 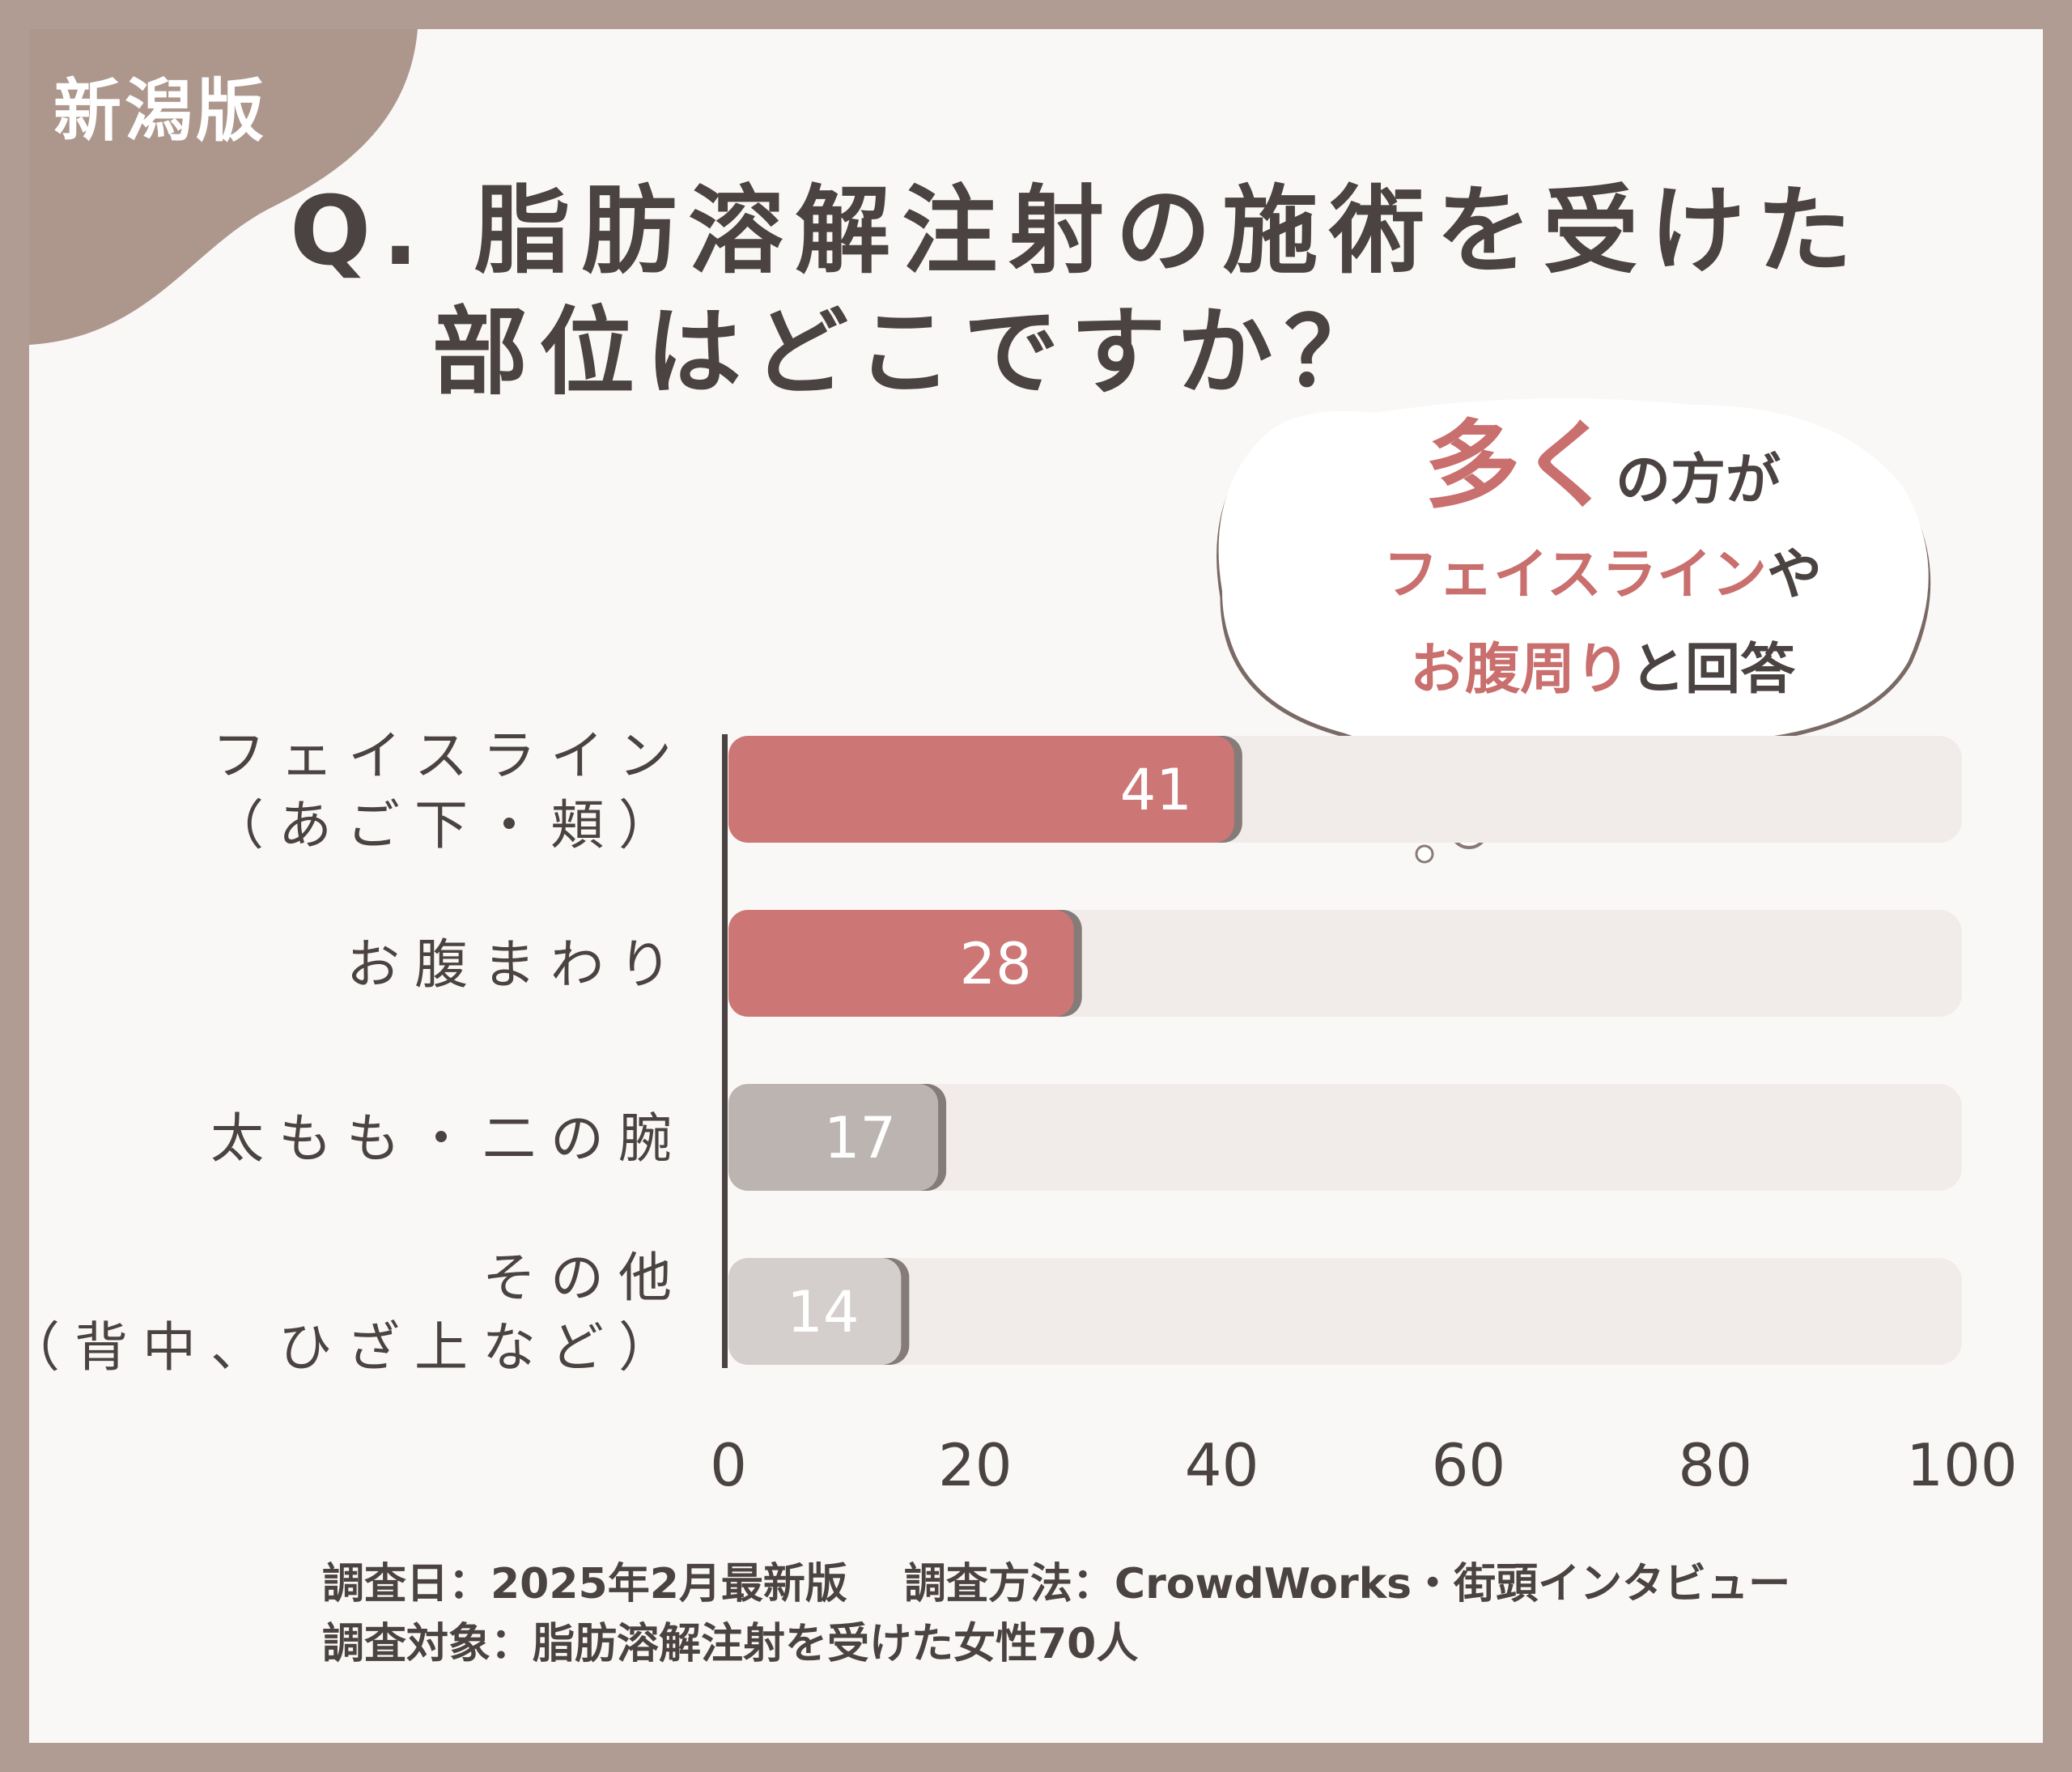 What do you see at coordinates (728, 1465) in the screenshot?
I see `x-tick-label: 0` at bounding box center [728, 1465].